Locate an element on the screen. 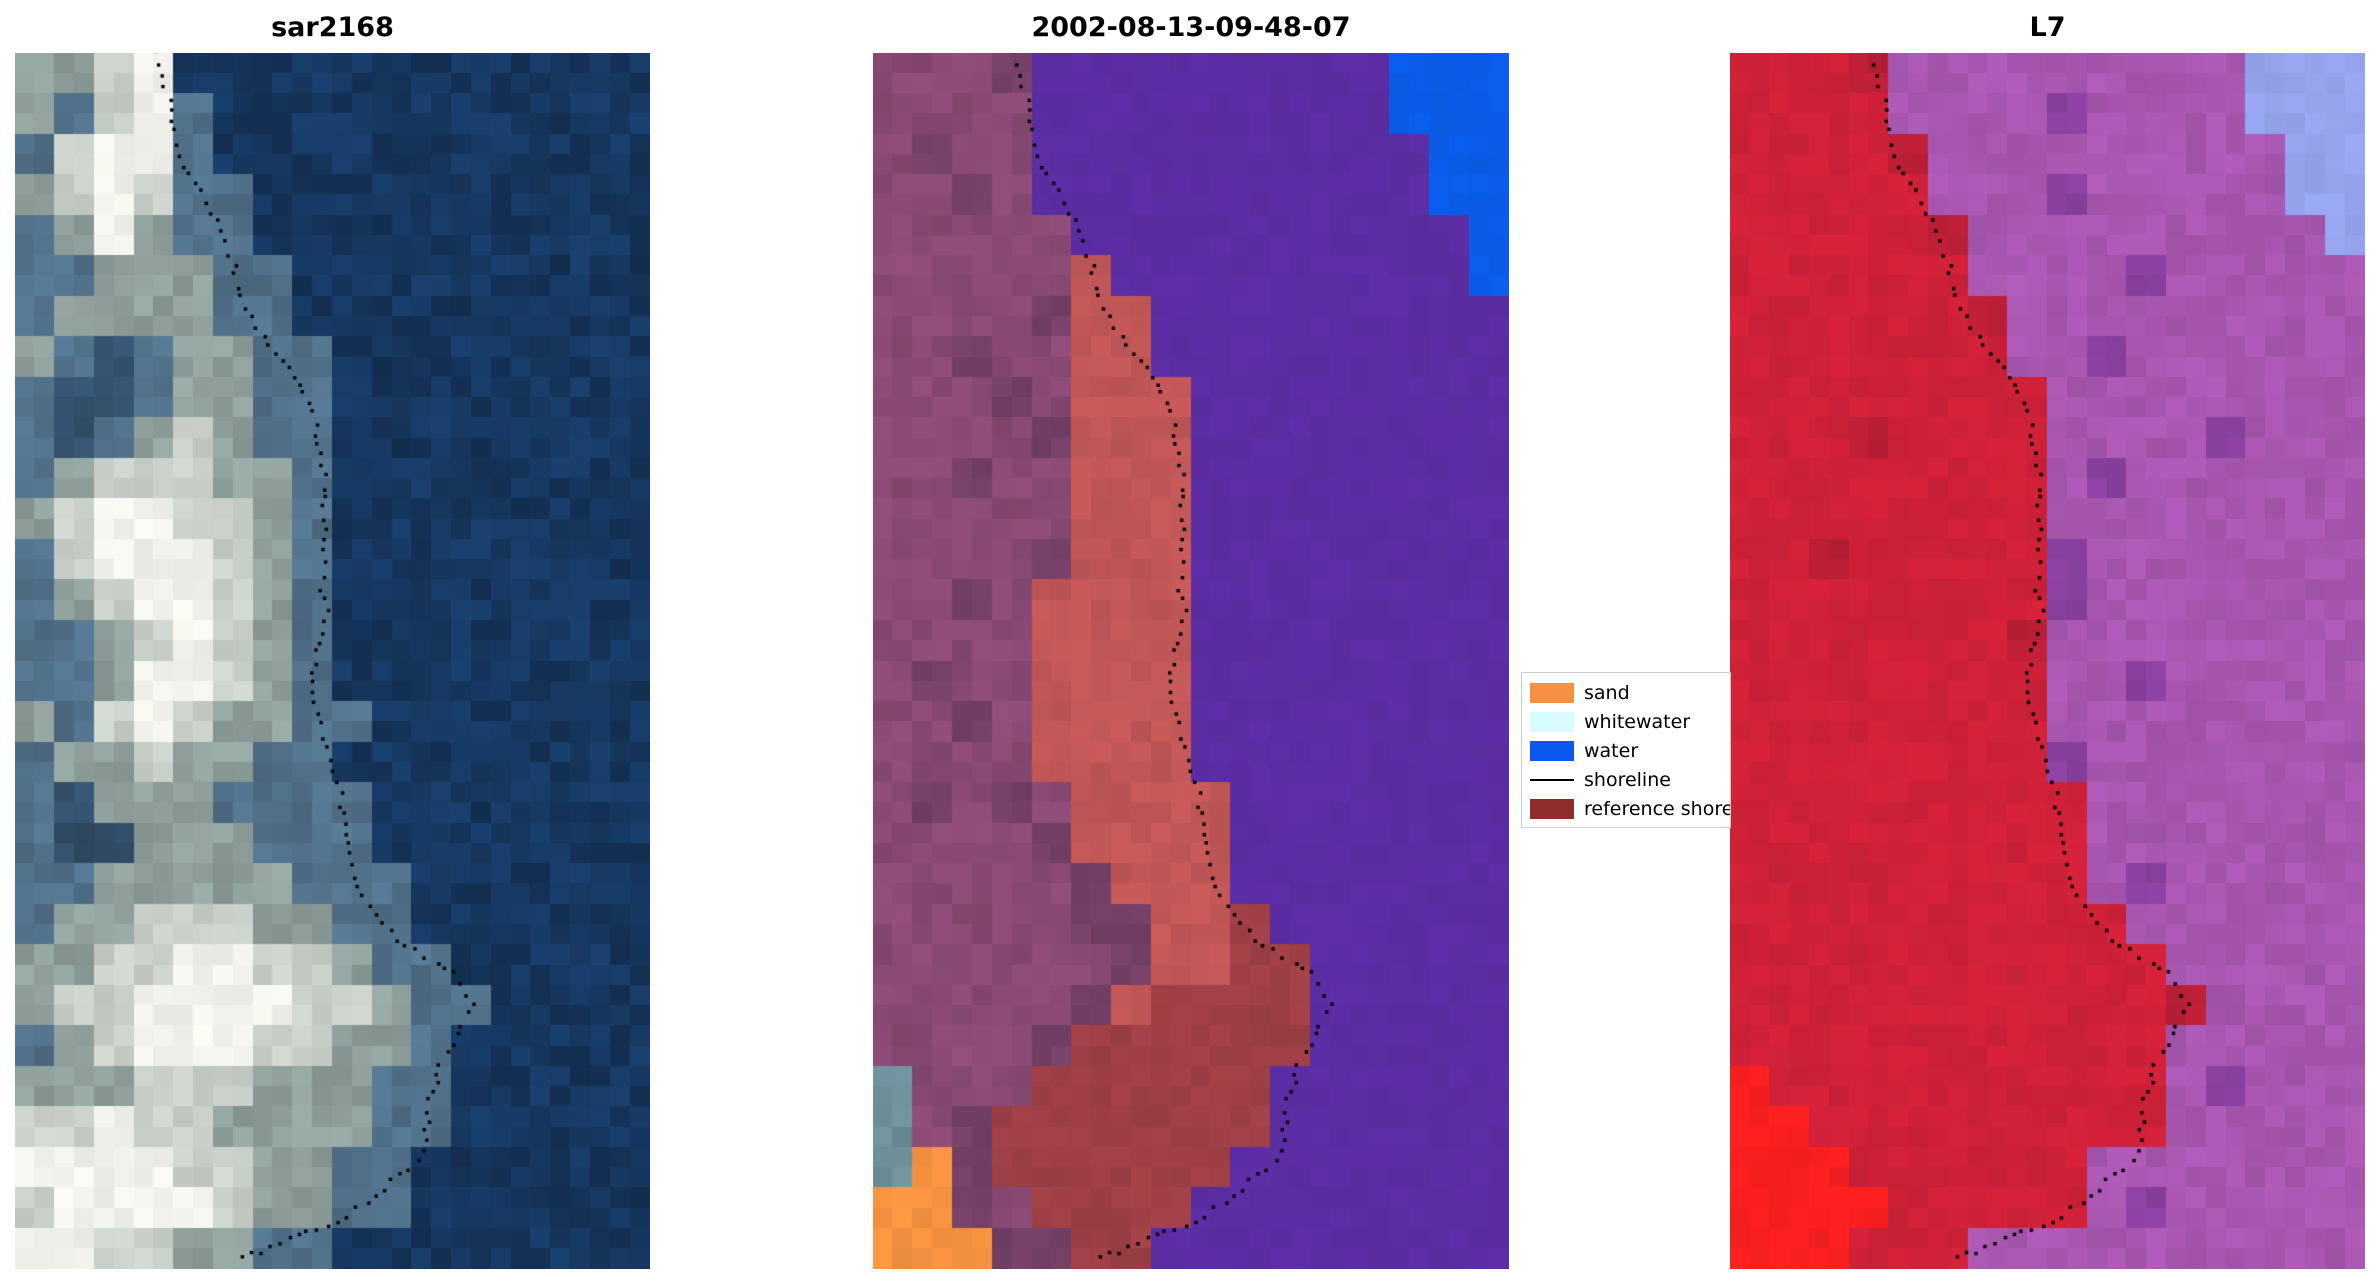  whitewater-color-swatch is located at coordinates (1552, 721).